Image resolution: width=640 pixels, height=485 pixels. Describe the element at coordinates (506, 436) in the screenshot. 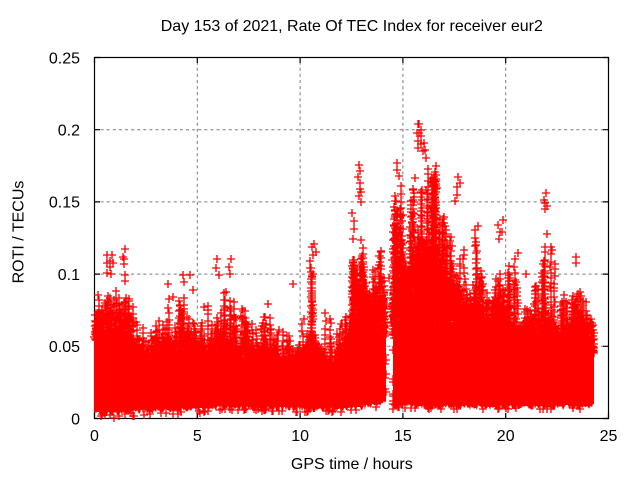

I see `svg-text: 20` at that location.